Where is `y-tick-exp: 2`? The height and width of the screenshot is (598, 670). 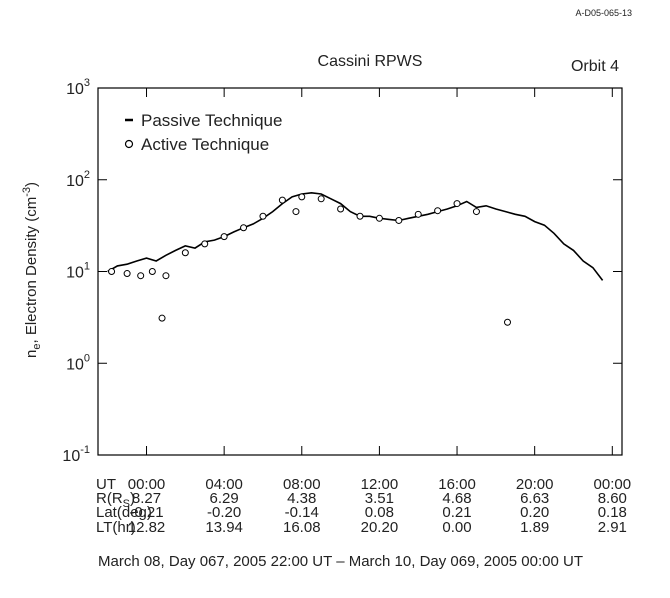 y-tick-exp: 2 is located at coordinates (87, 175).